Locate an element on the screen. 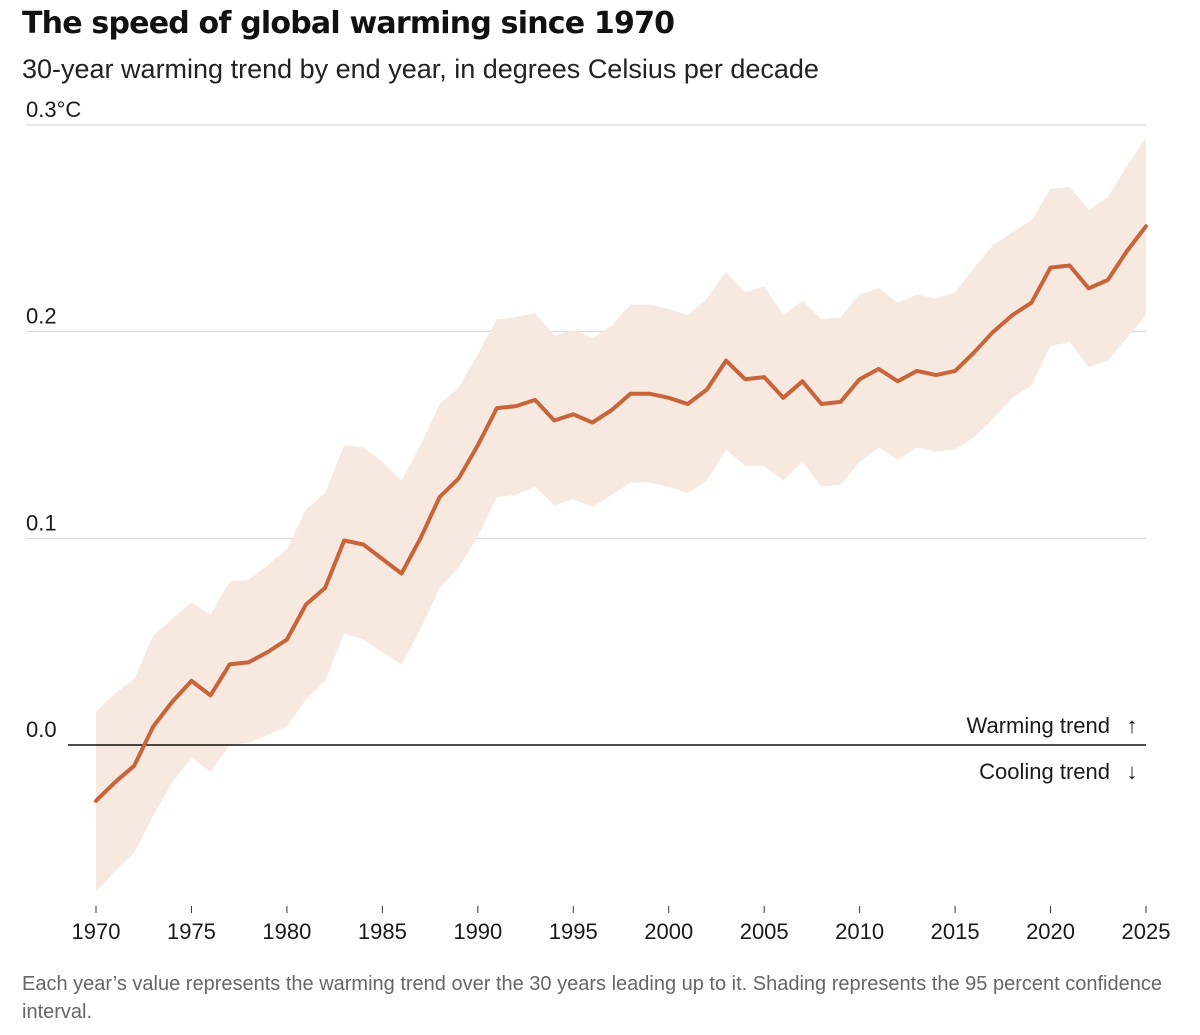 This screenshot has height=1035, width=1200. x-tick-label: 2020 is located at coordinates (1050, 931).